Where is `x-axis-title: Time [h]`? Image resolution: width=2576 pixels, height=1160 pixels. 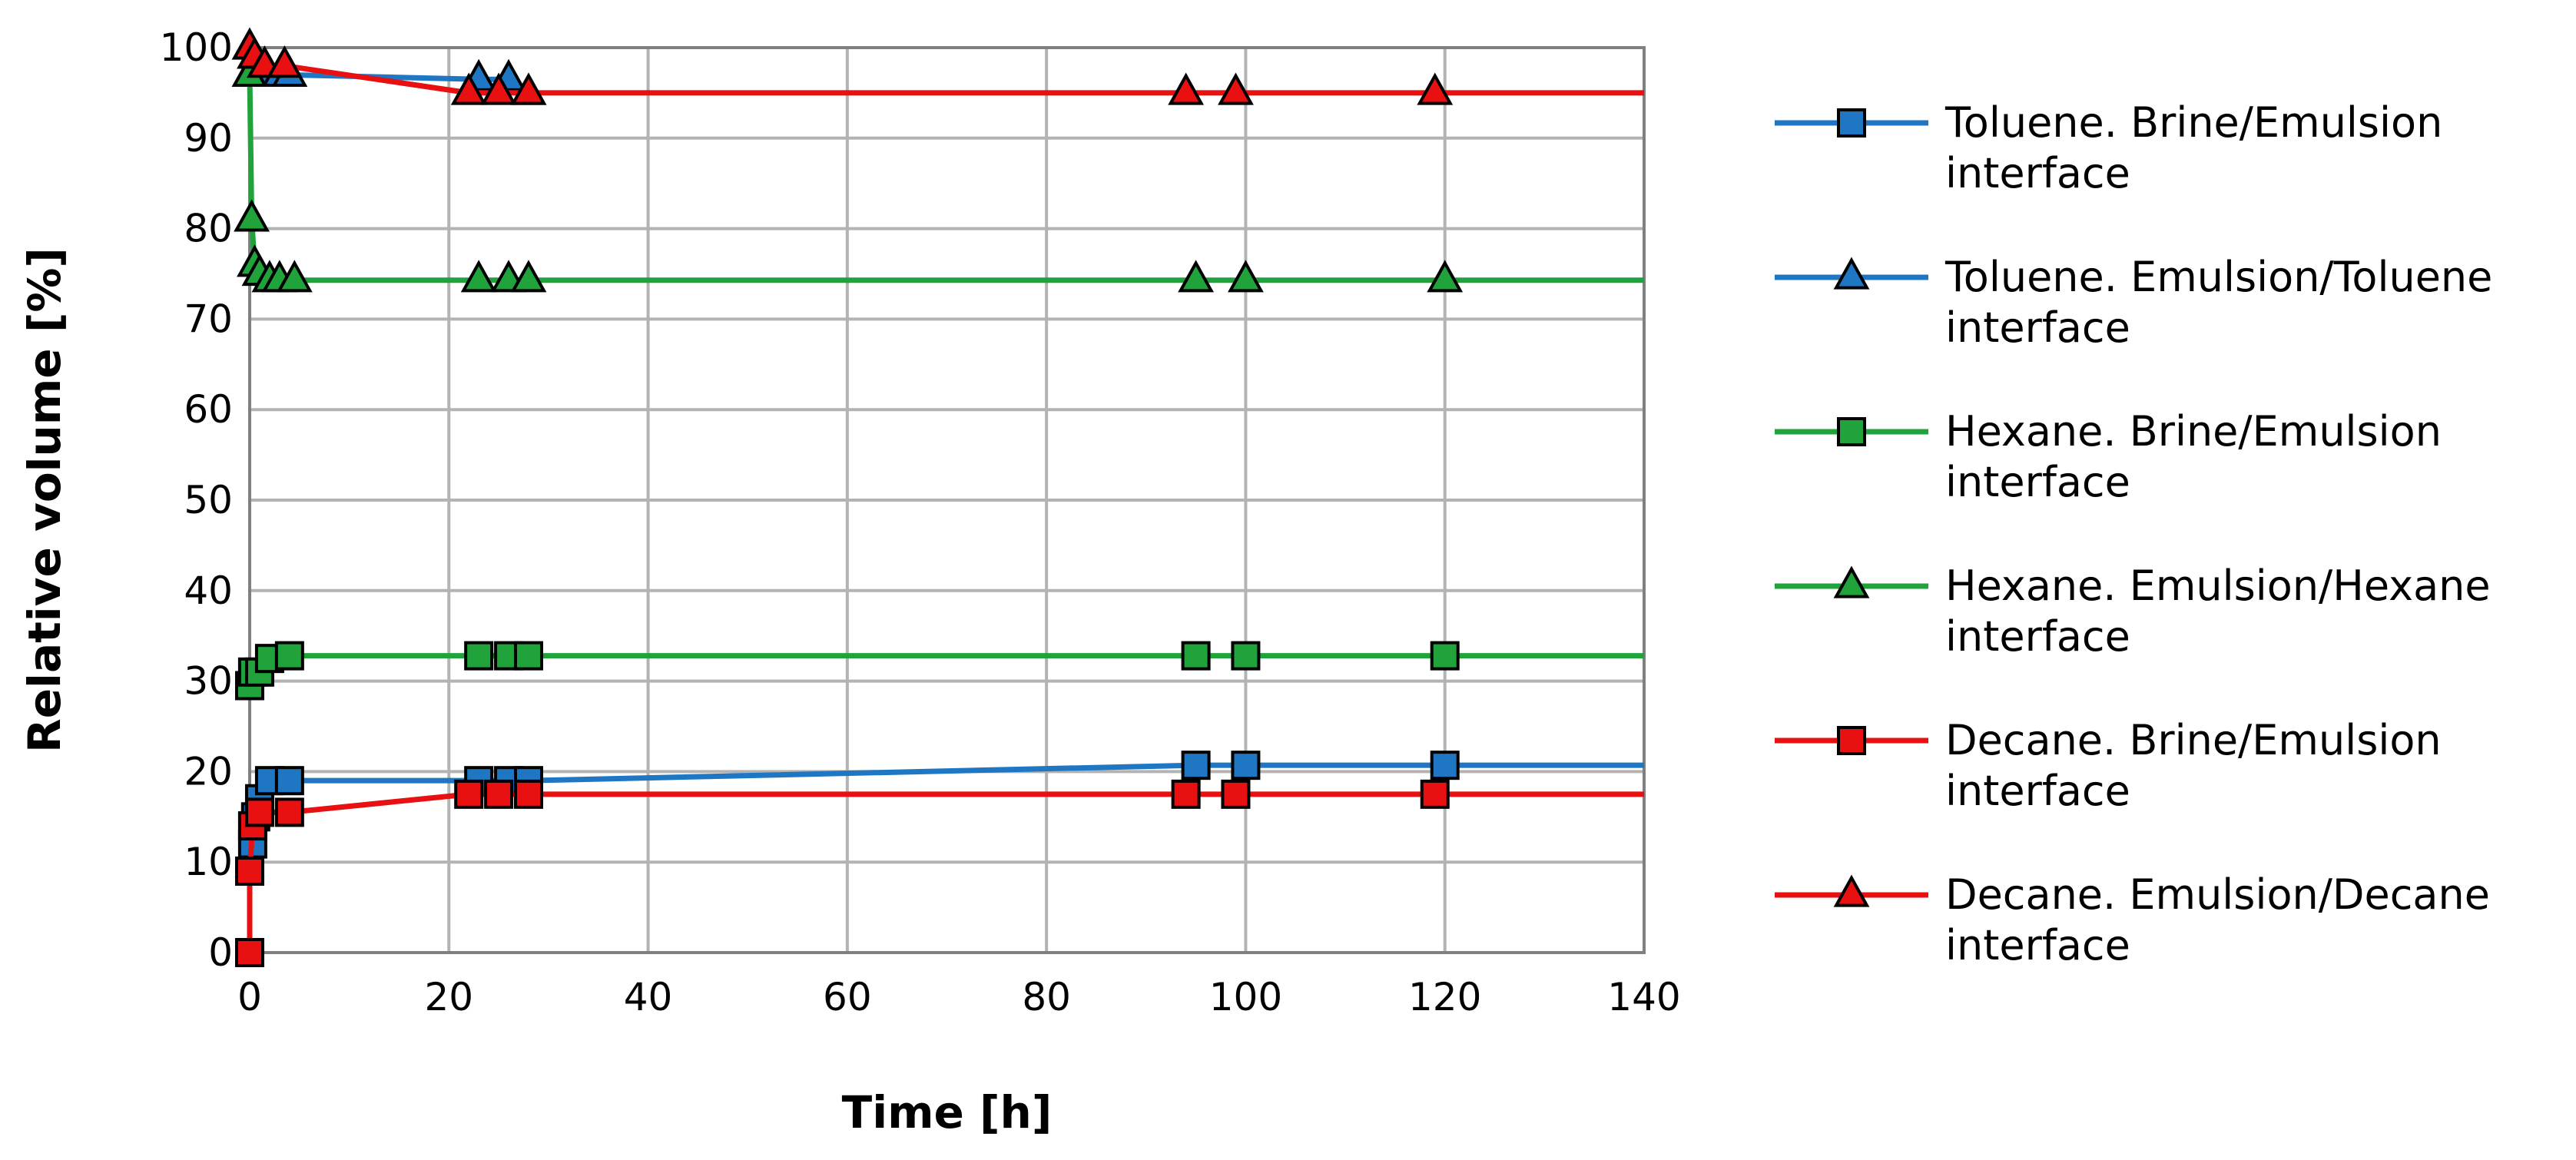
x-axis-title: Time [h] is located at coordinates (947, 1112).